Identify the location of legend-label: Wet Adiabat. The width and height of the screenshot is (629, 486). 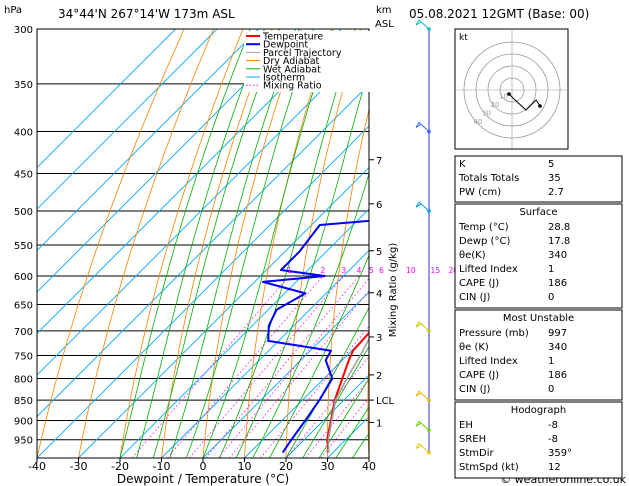
(292, 69).